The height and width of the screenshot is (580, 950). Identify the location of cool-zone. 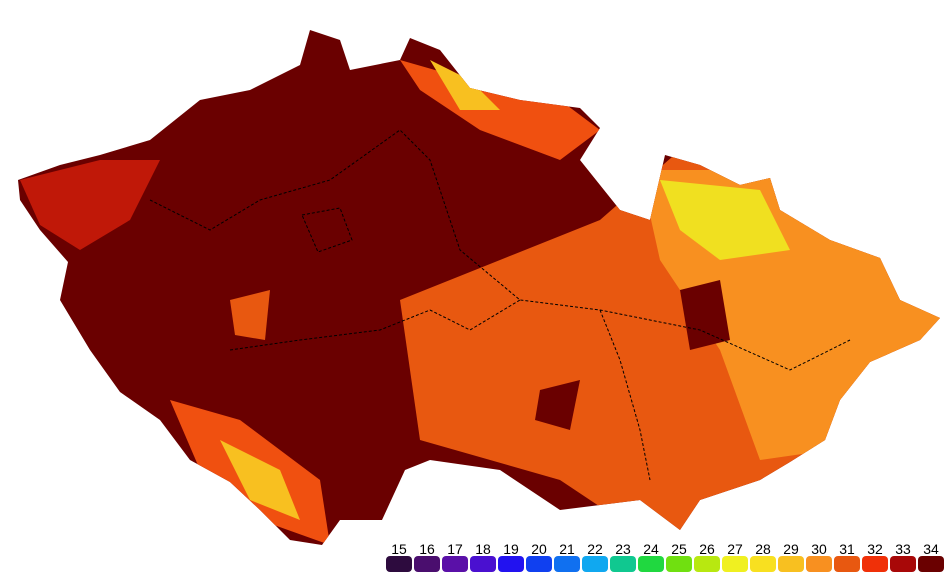
(725, 220).